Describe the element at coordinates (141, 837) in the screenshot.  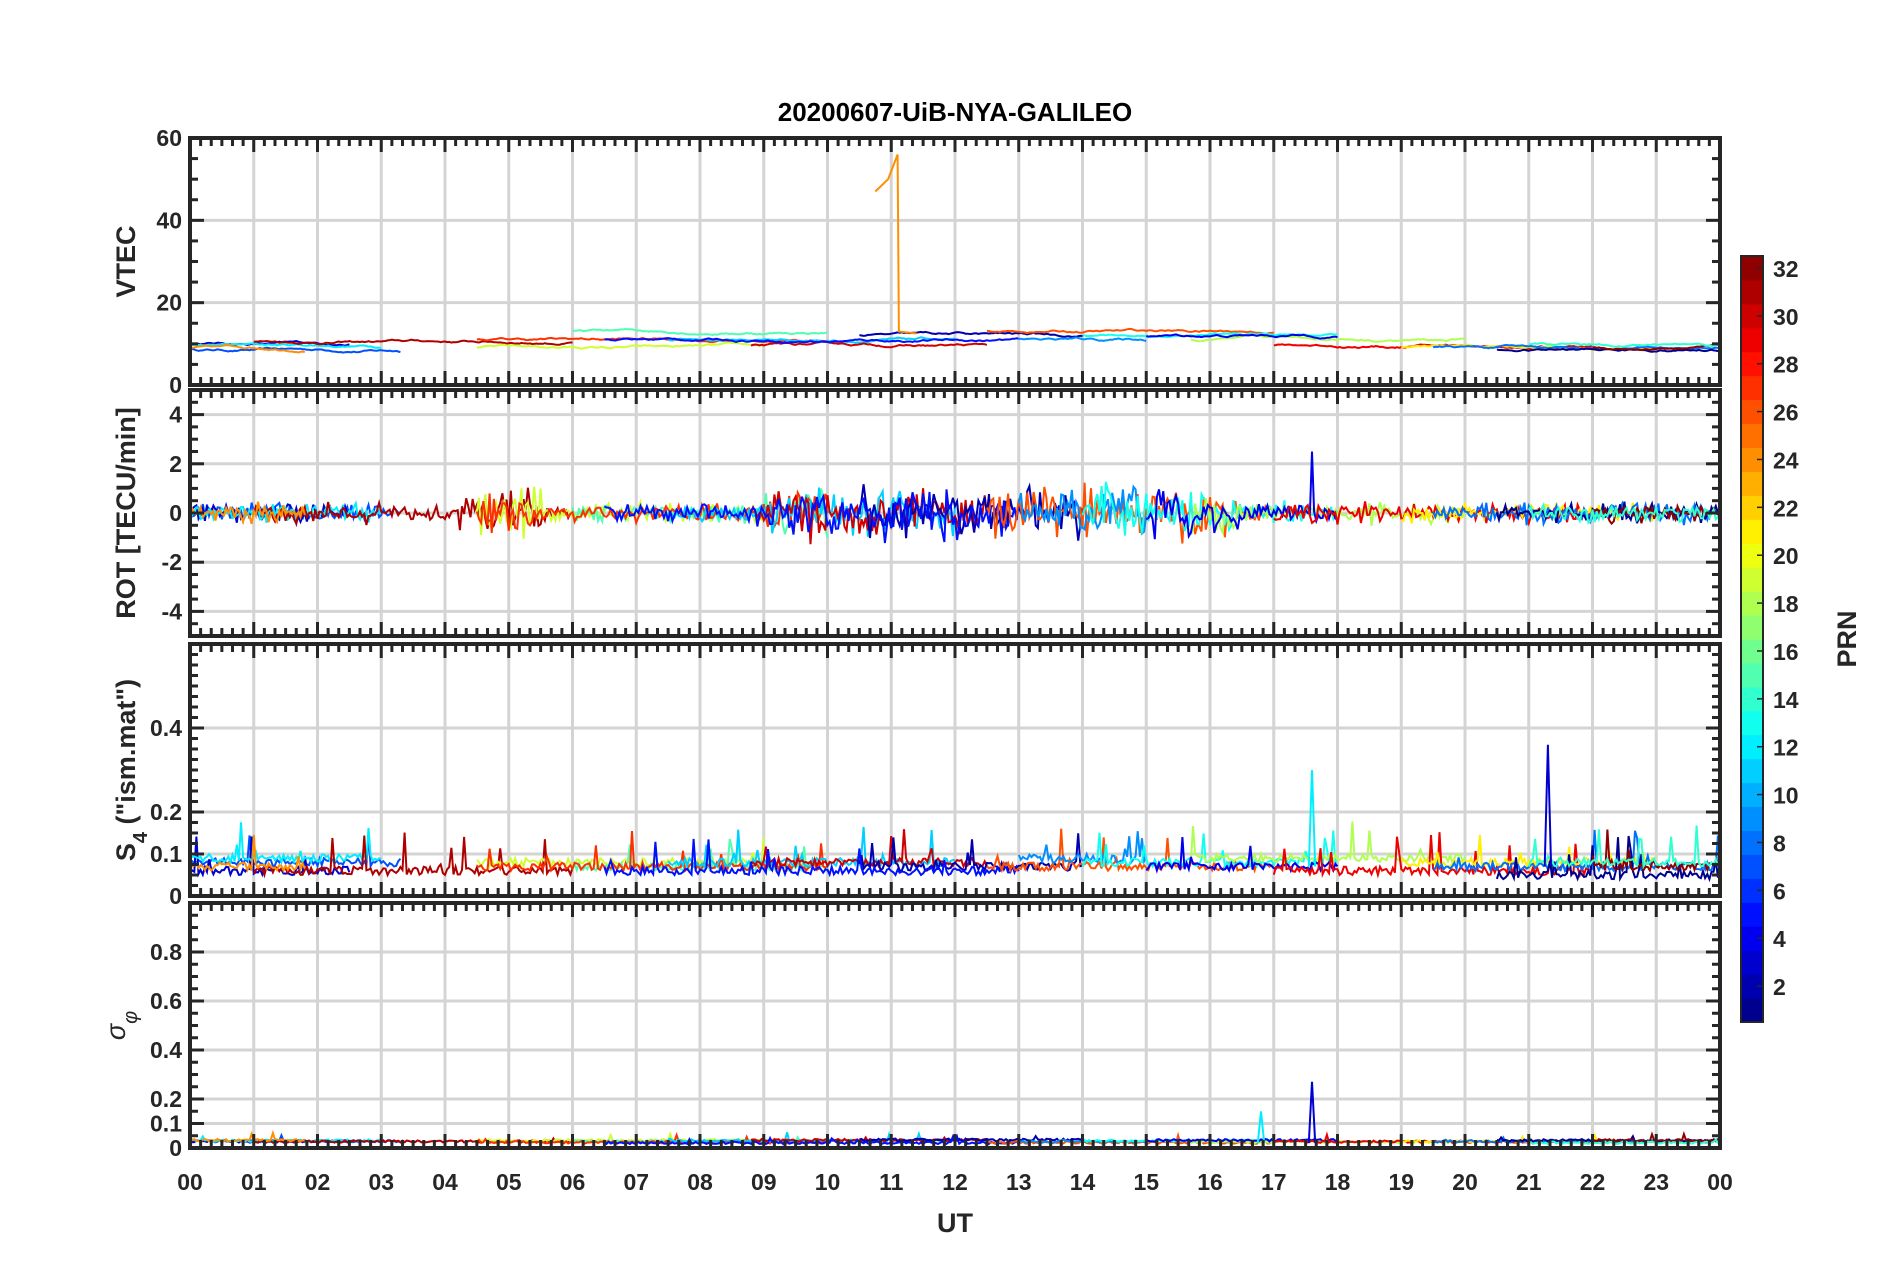
I see `y-label-subscript: 4` at that location.